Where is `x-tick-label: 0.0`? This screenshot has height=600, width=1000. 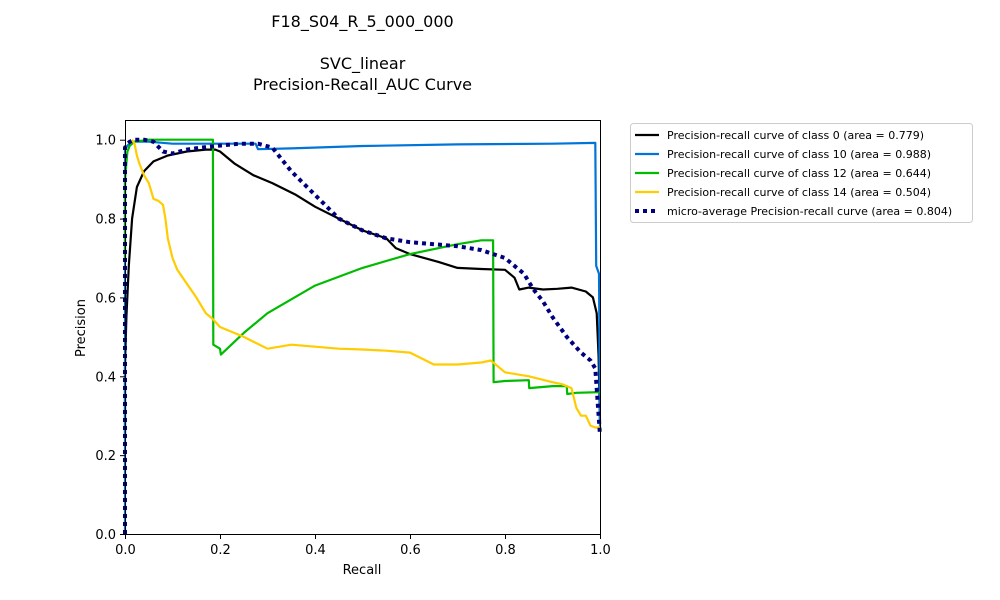 x-tick-label: 0.0 is located at coordinates (125, 550).